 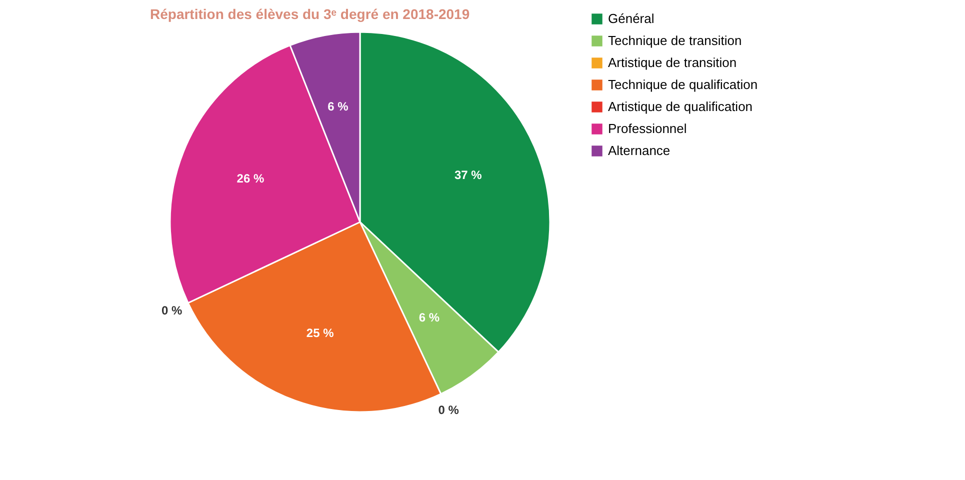 What do you see at coordinates (250, 179) in the screenshot?
I see `data-label: 26 %` at bounding box center [250, 179].